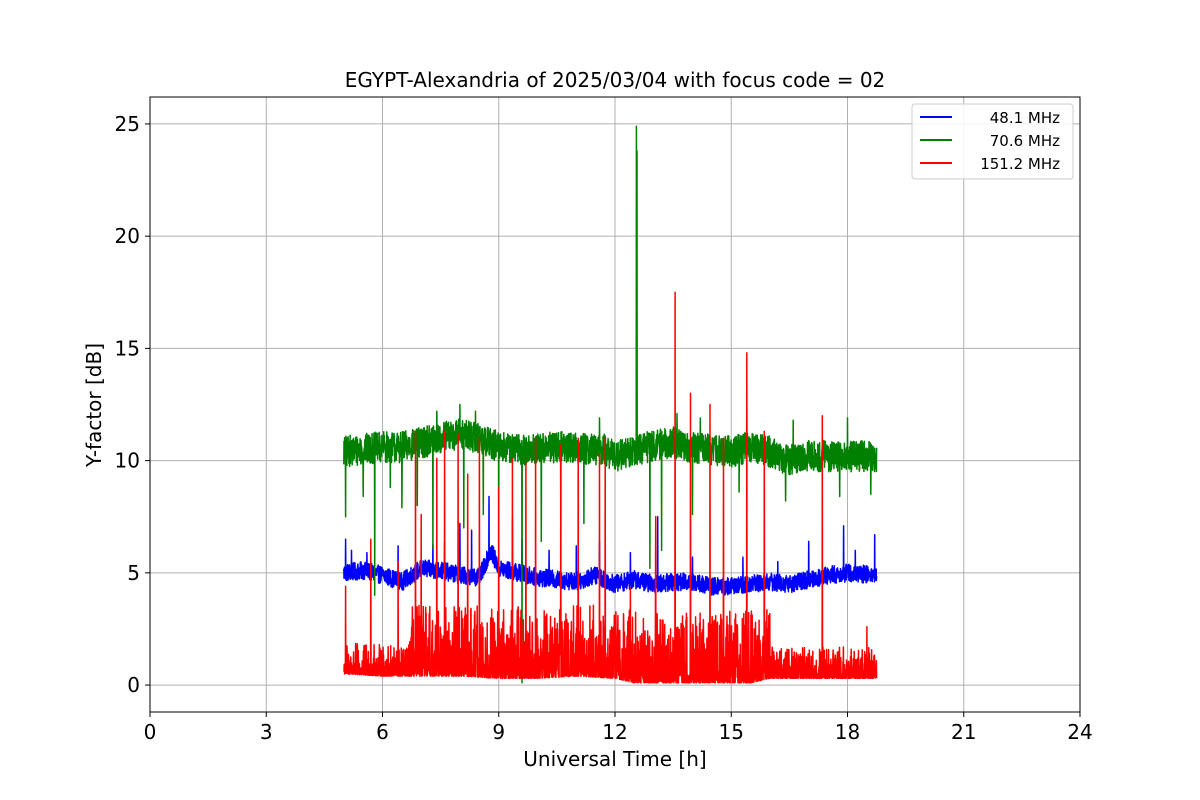 This screenshot has height=800, width=1200. Describe the element at coordinates (127, 348) in the screenshot. I see `y-tick-label: 15` at that location.